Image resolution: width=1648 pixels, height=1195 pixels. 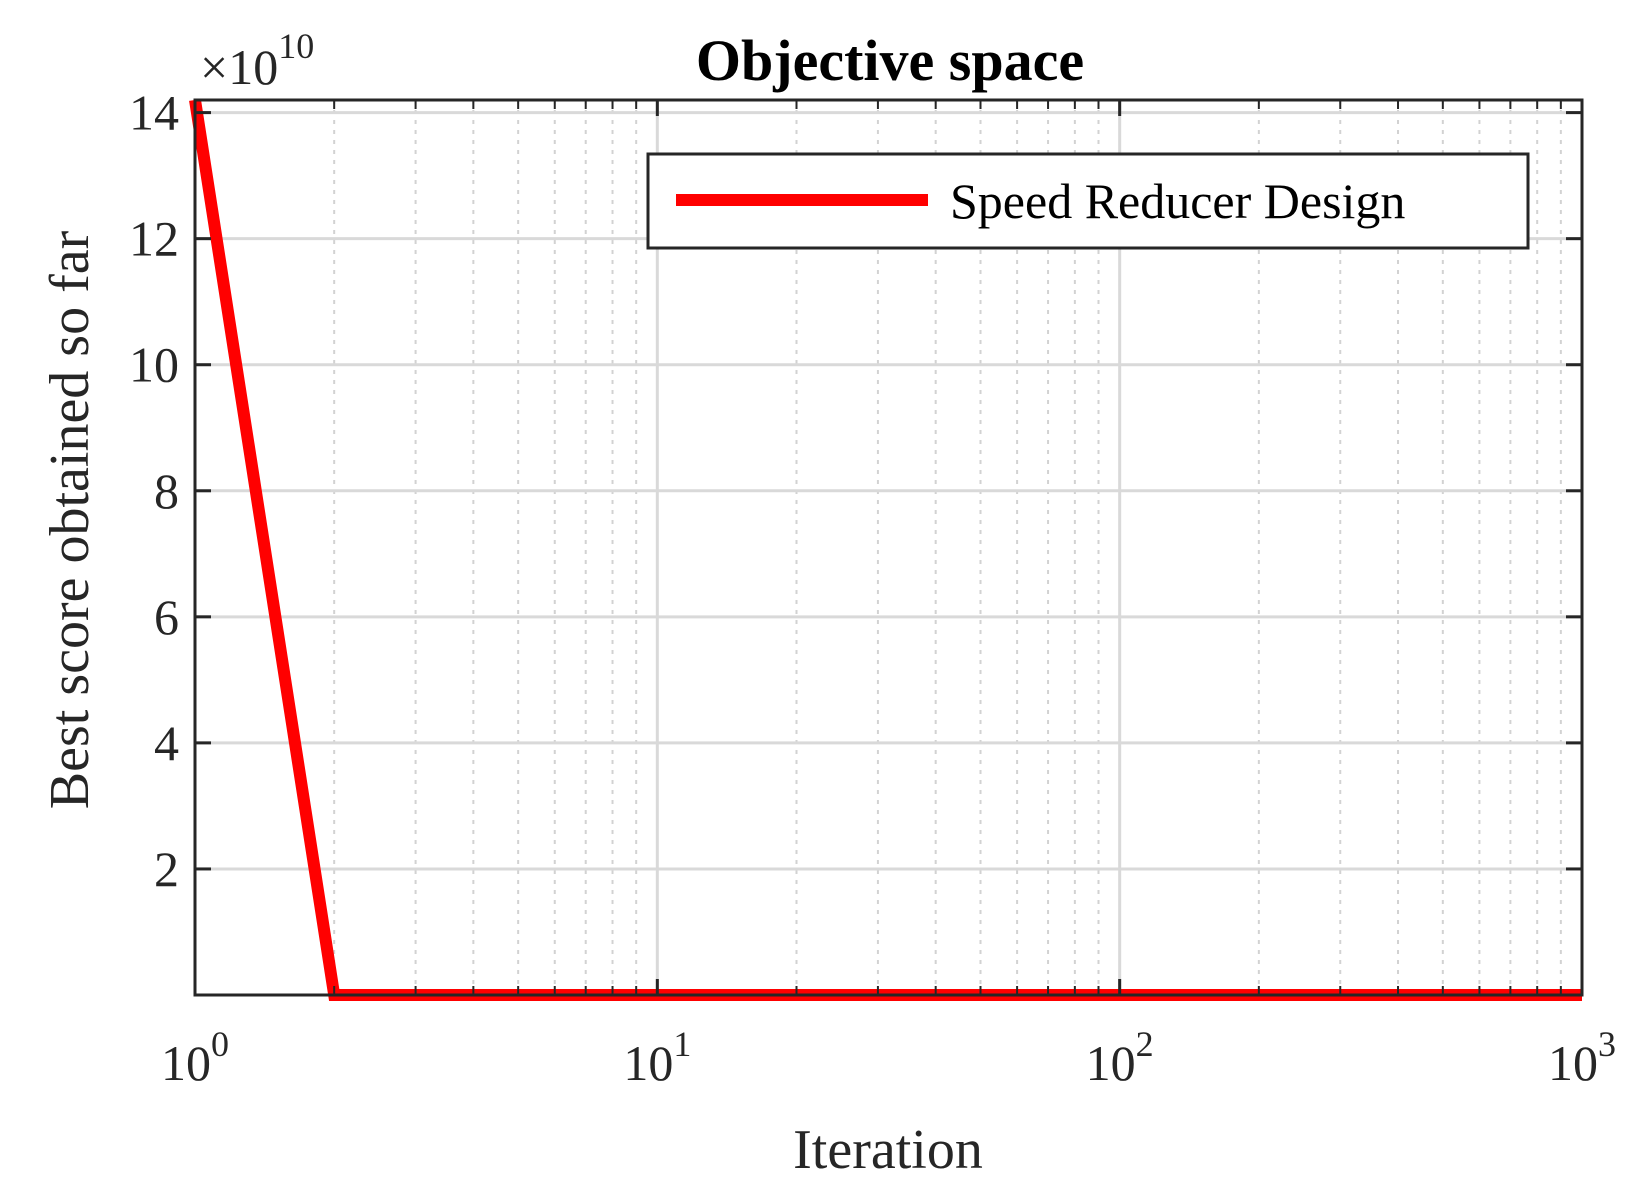 What do you see at coordinates (154, 365) in the screenshot?
I see `y-tick-label: 10` at bounding box center [154, 365].